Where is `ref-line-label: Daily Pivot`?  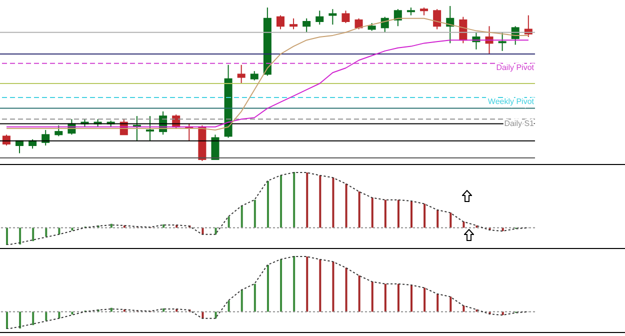 ref-line-label: Daily Pivot is located at coordinates (515, 67).